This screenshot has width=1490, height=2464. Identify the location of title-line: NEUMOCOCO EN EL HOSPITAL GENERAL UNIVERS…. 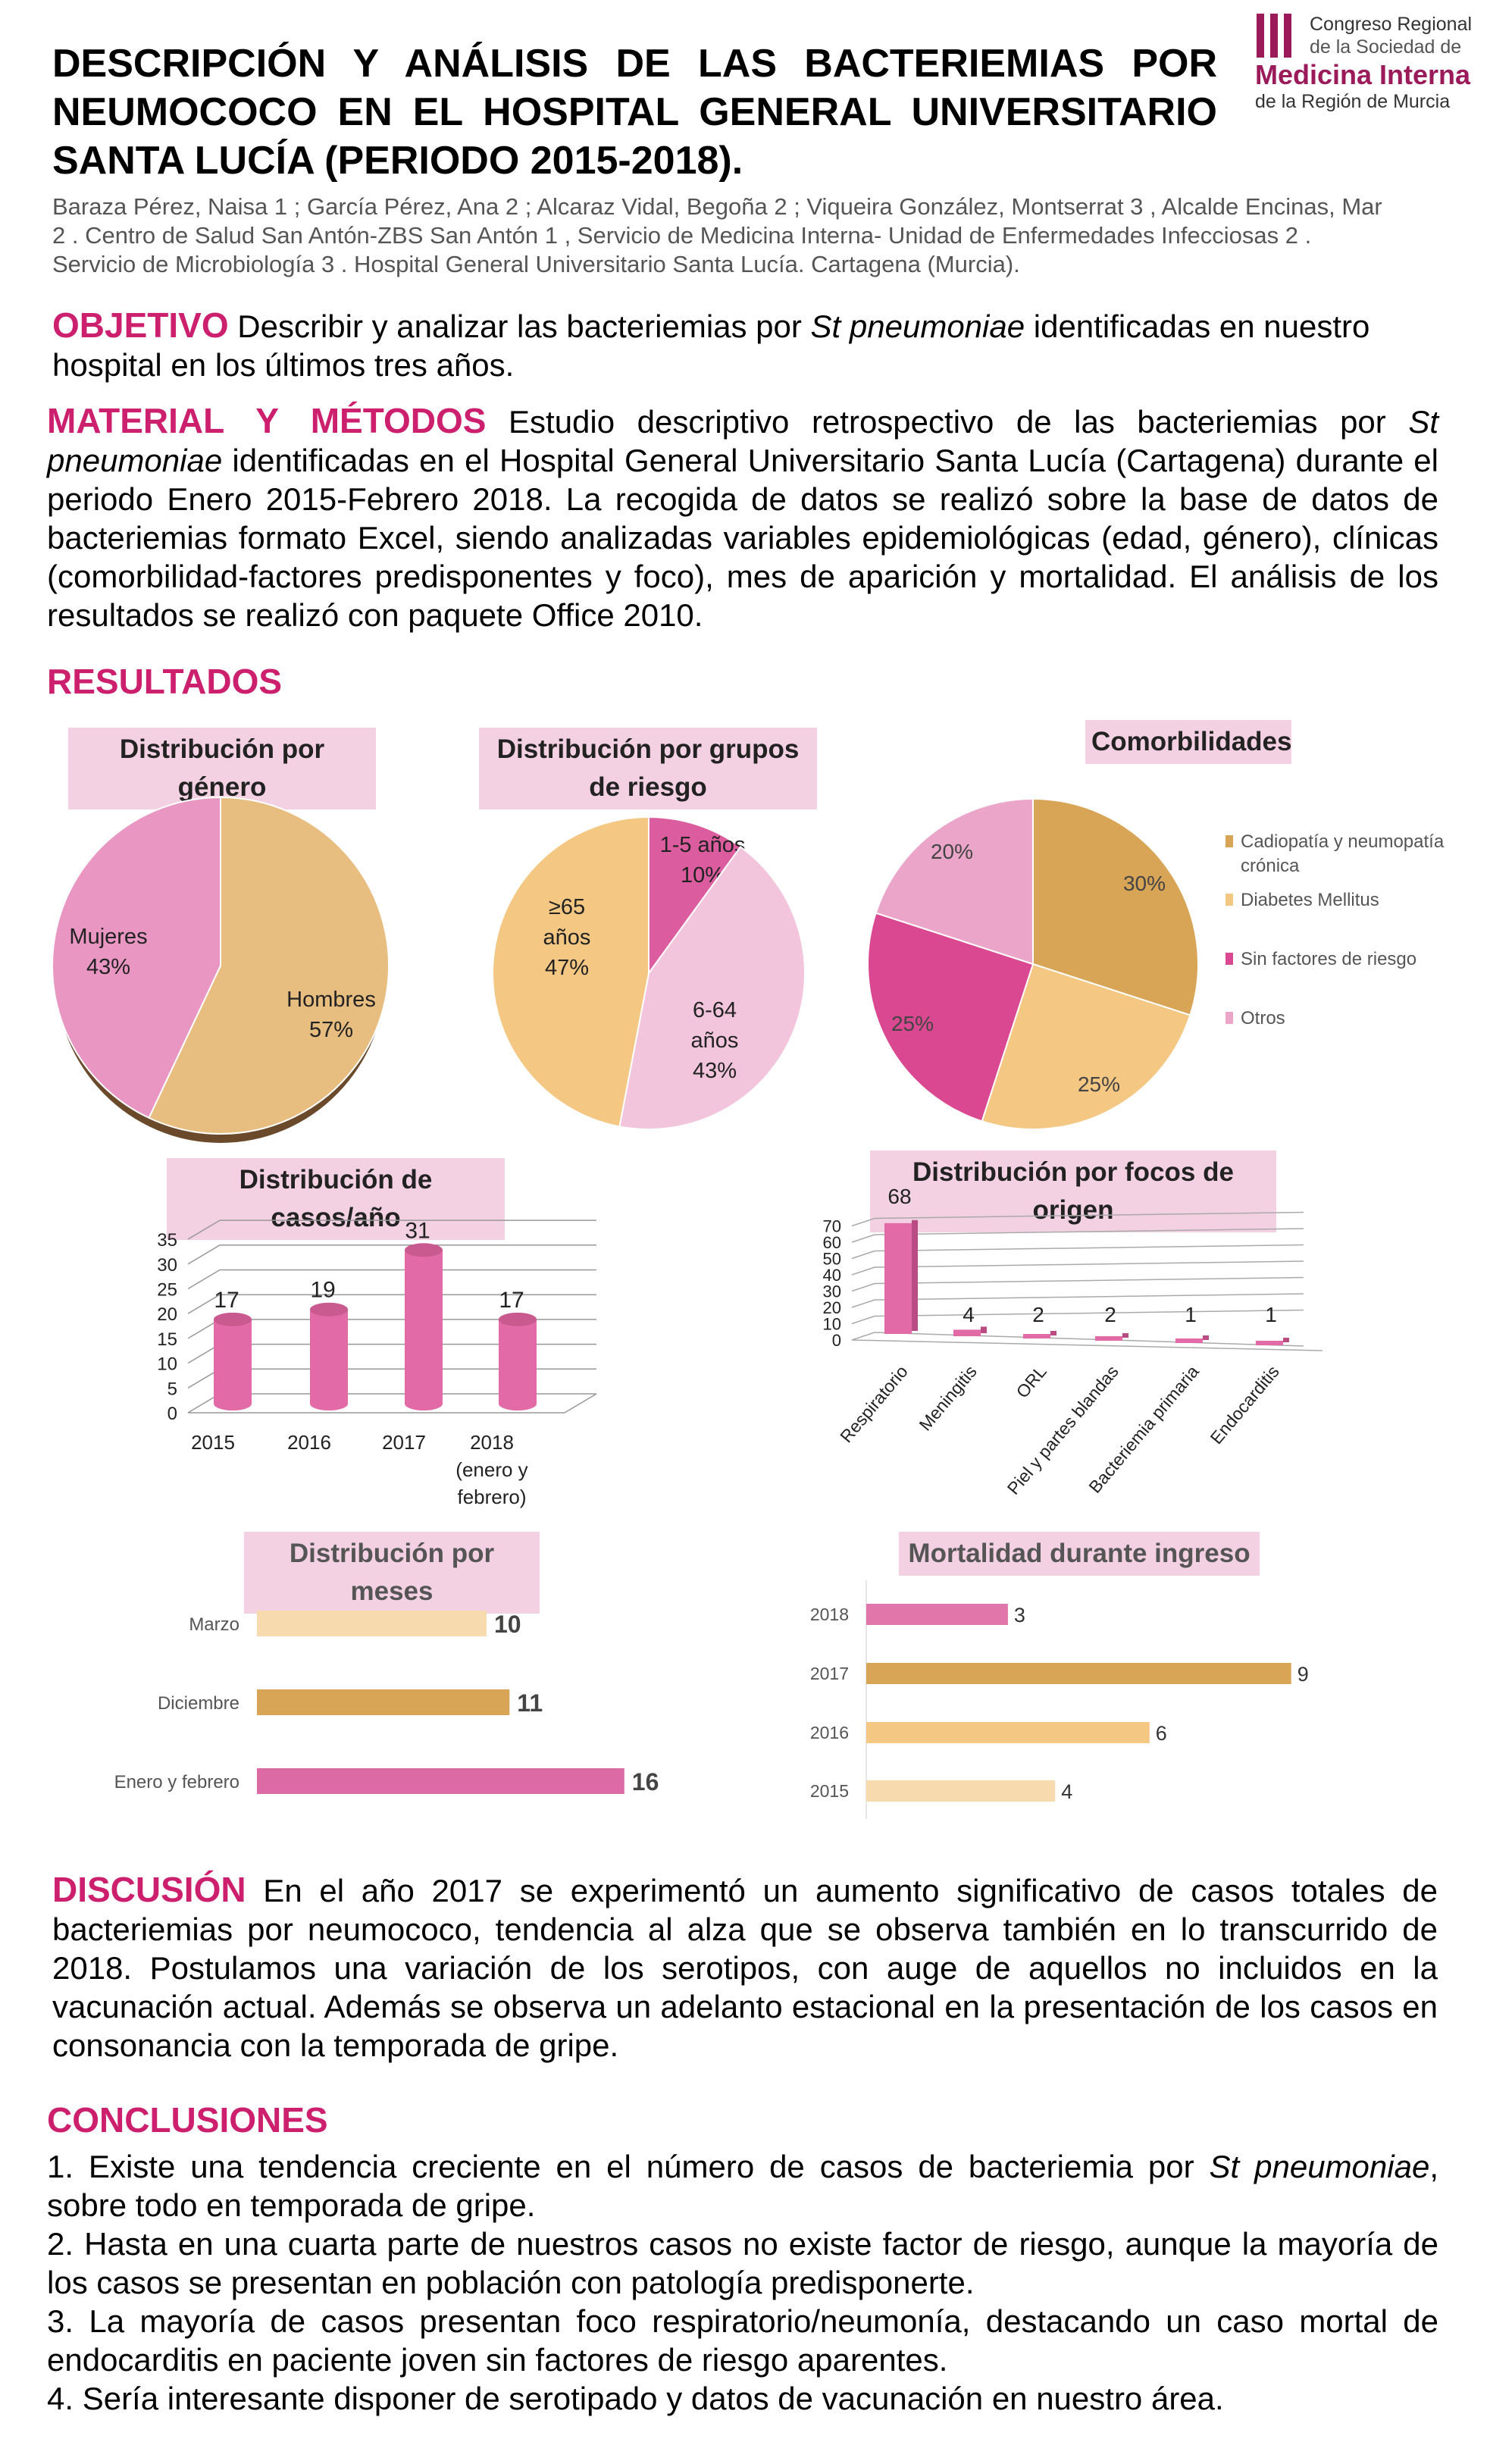
(634, 112).